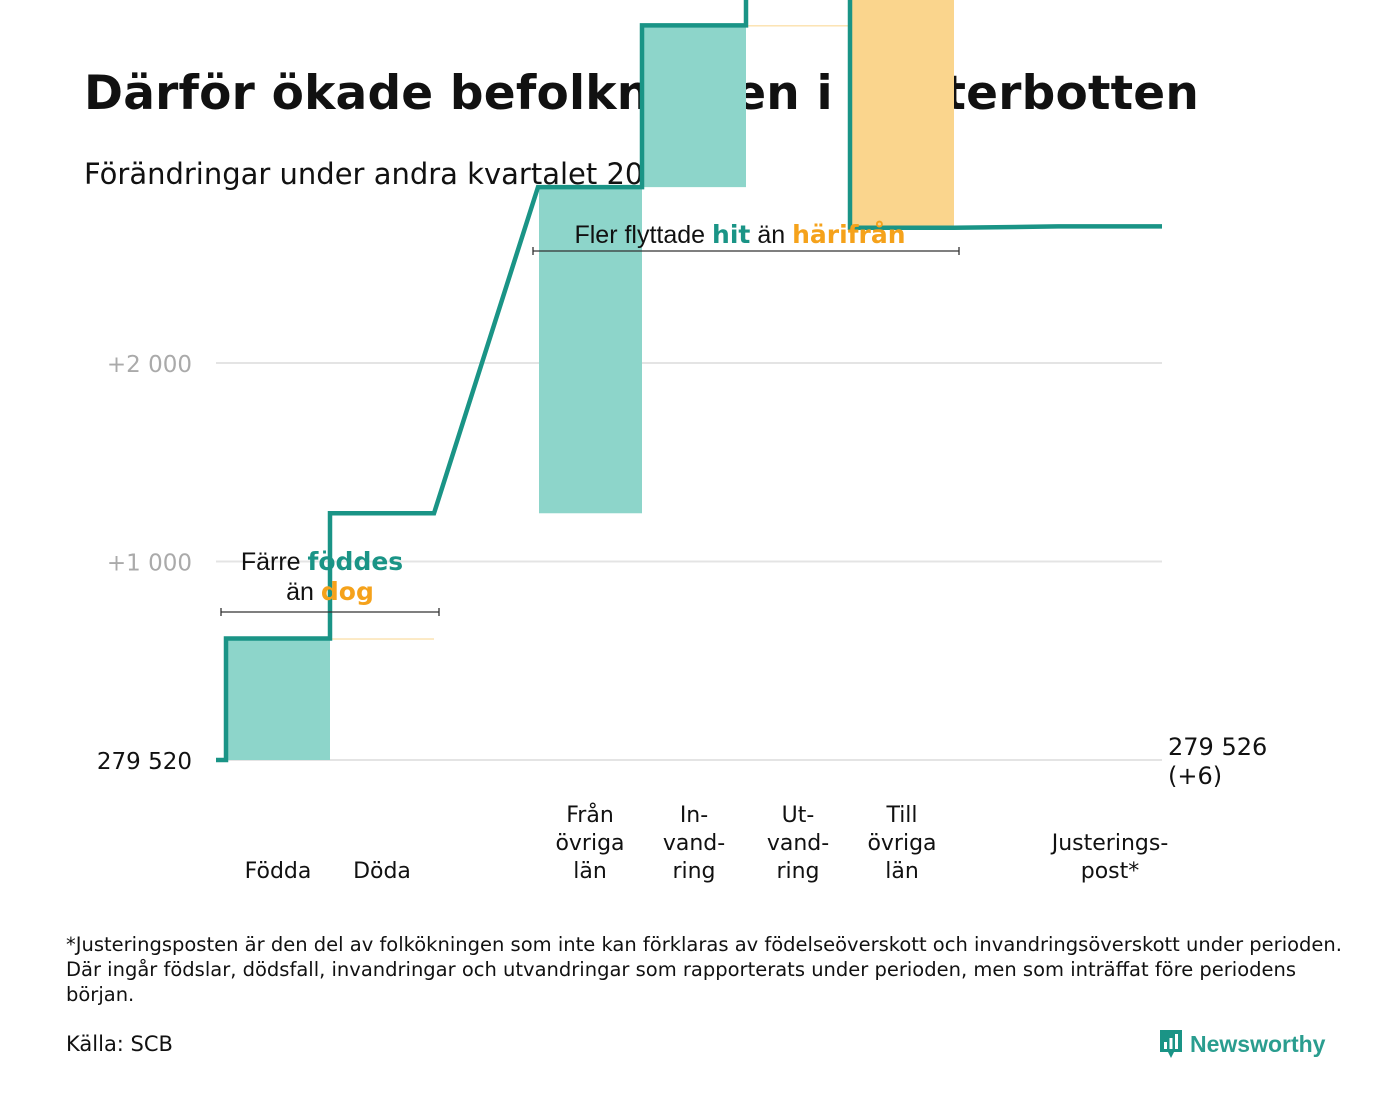  What do you see at coordinates (902, 114) in the screenshot?
I see `bar-till-övriga-län` at bounding box center [902, 114].